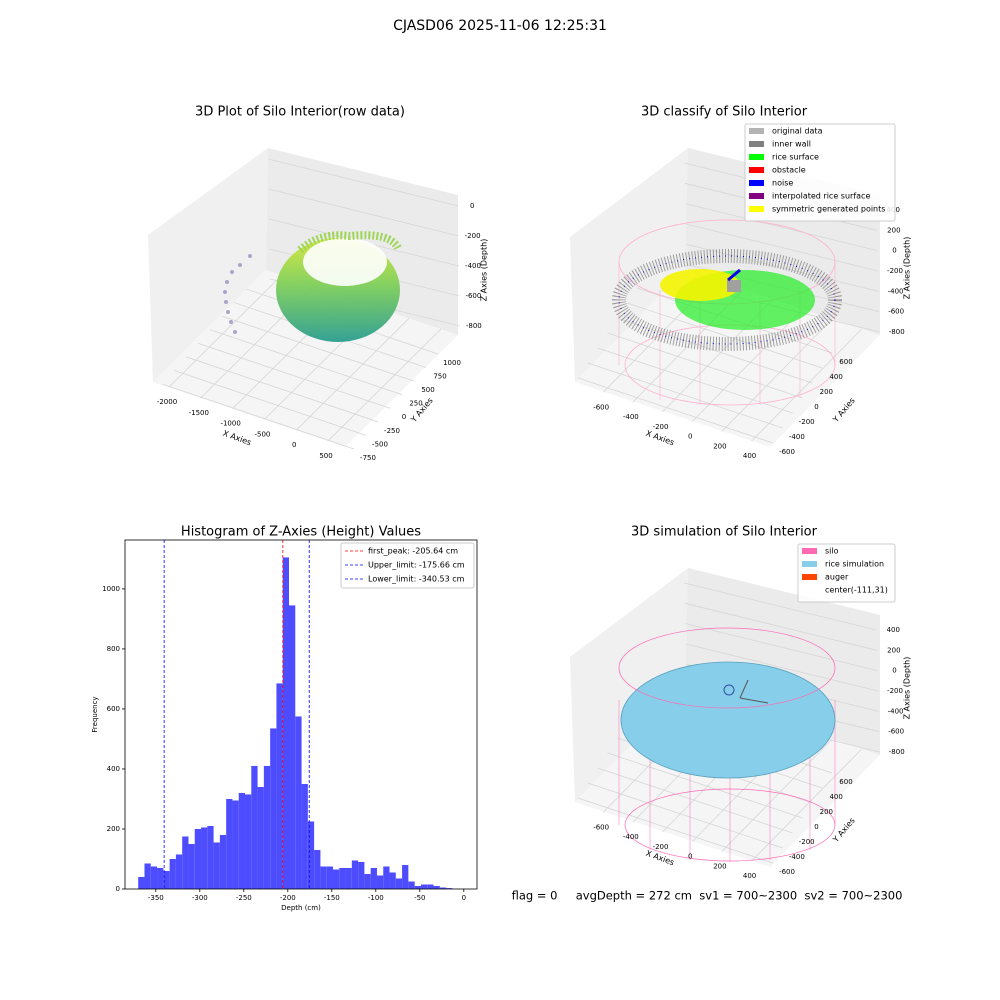 This screenshot has height=1000, width=1000. Describe the element at coordinates (244, 898) in the screenshot. I see `x-tick-label: -250` at that location.